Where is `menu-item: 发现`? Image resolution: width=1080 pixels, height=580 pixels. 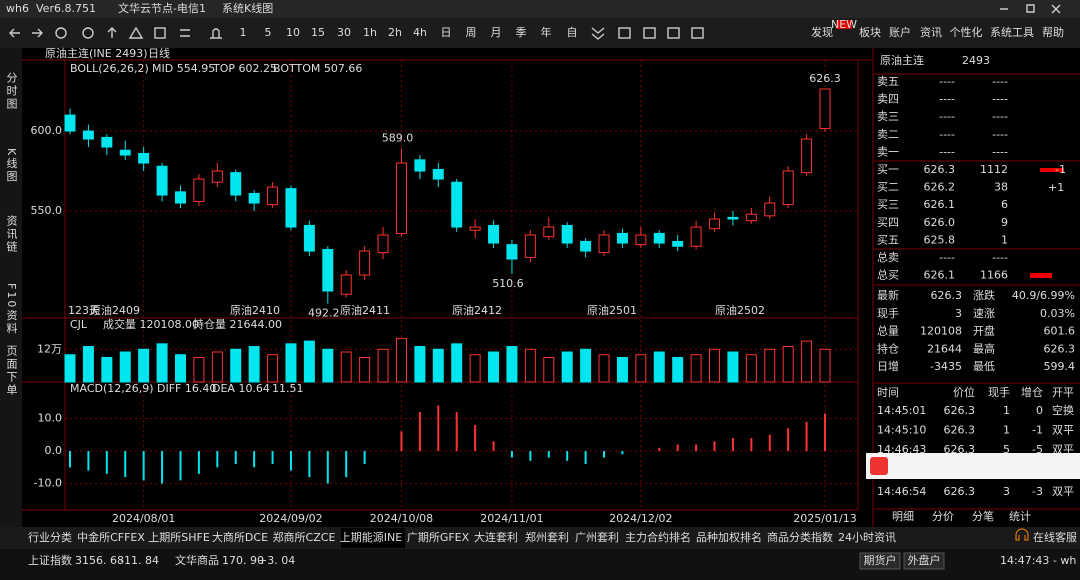 menu-item: 发现 is located at coordinates (822, 32).